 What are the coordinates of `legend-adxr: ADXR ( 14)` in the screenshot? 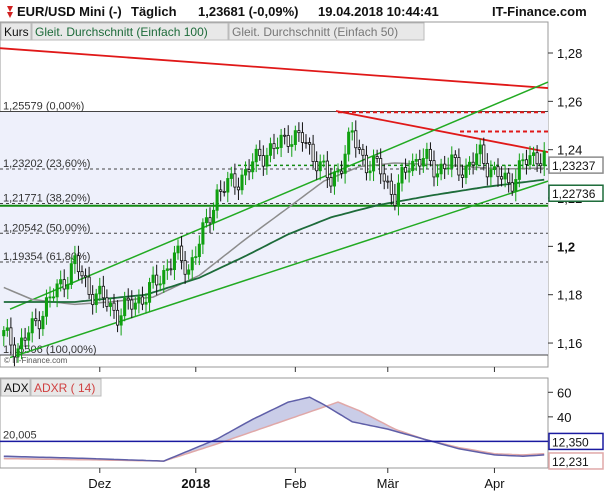 It's located at (64, 388).